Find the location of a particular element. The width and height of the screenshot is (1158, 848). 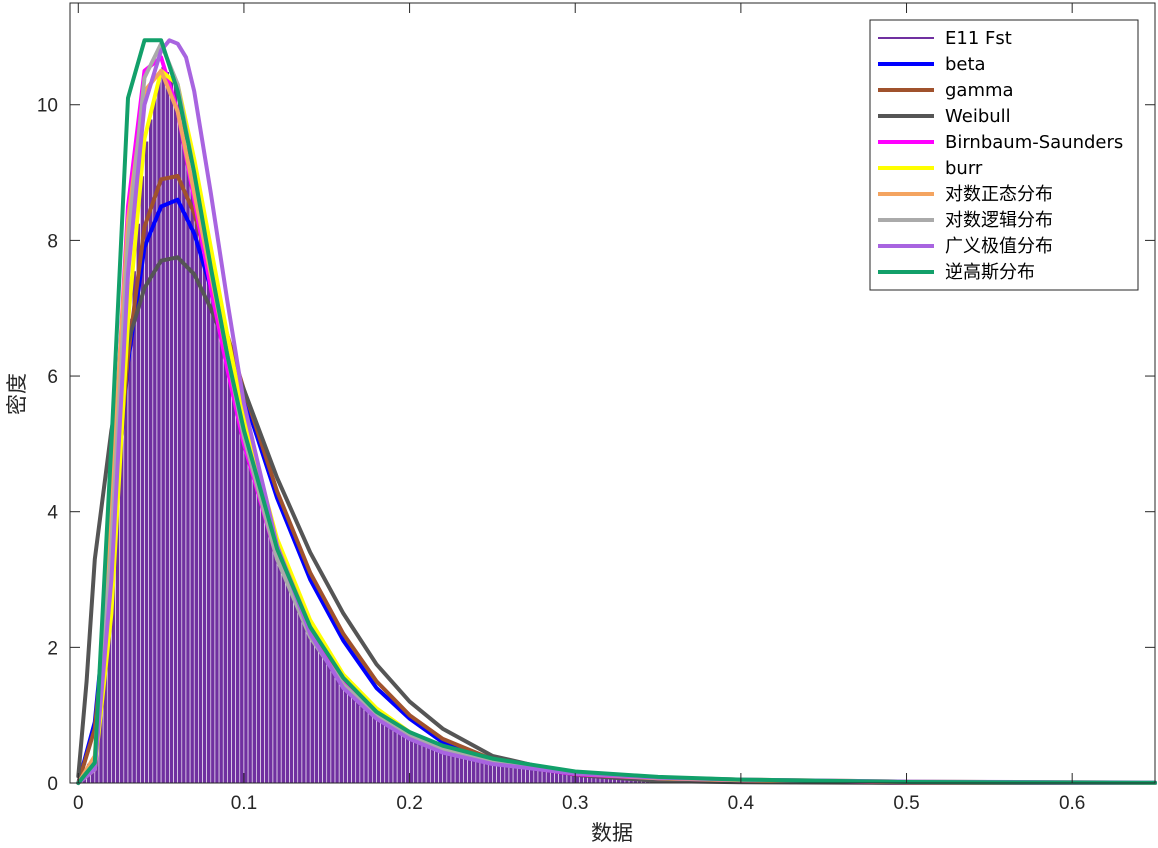

legend-label: 对数逻辑分布 is located at coordinates (999, 220).